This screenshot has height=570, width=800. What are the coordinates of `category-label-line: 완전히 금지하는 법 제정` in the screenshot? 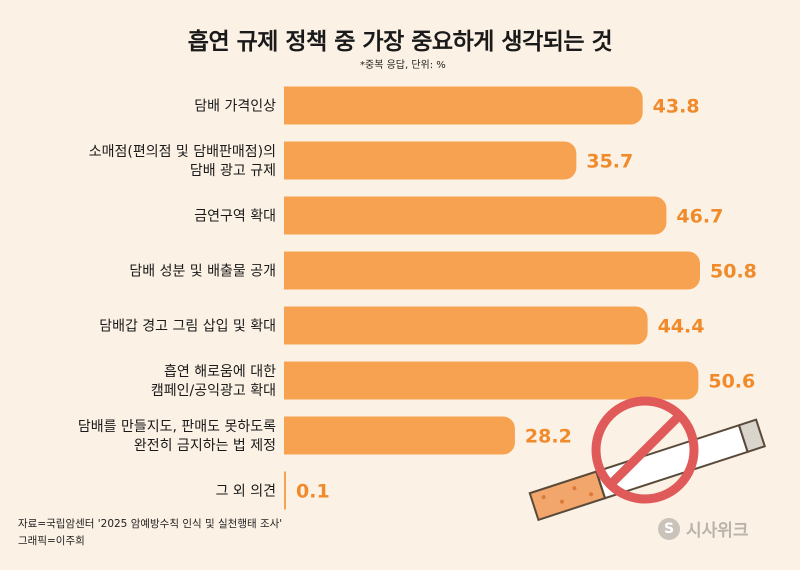 It's located at (205, 446).